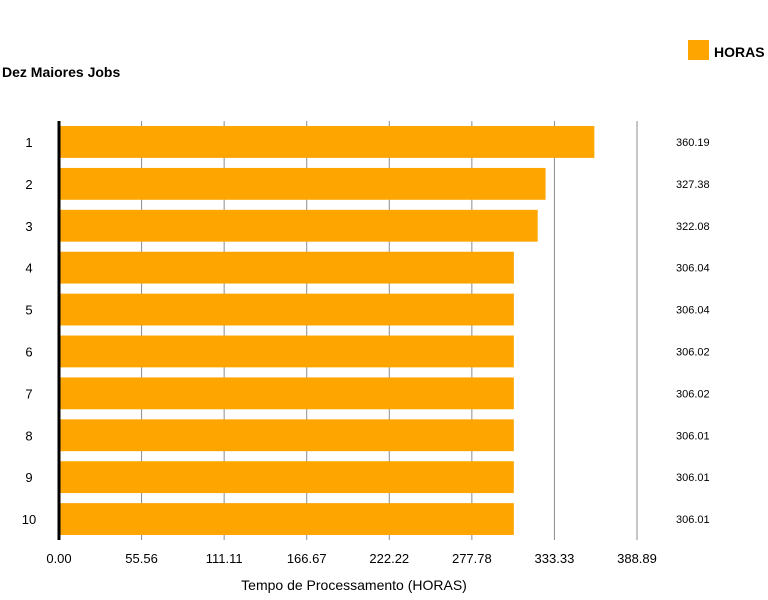 Image resolution: width=768 pixels, height=600 pixels. I want to click on category-label: 2, so click(28, 184).